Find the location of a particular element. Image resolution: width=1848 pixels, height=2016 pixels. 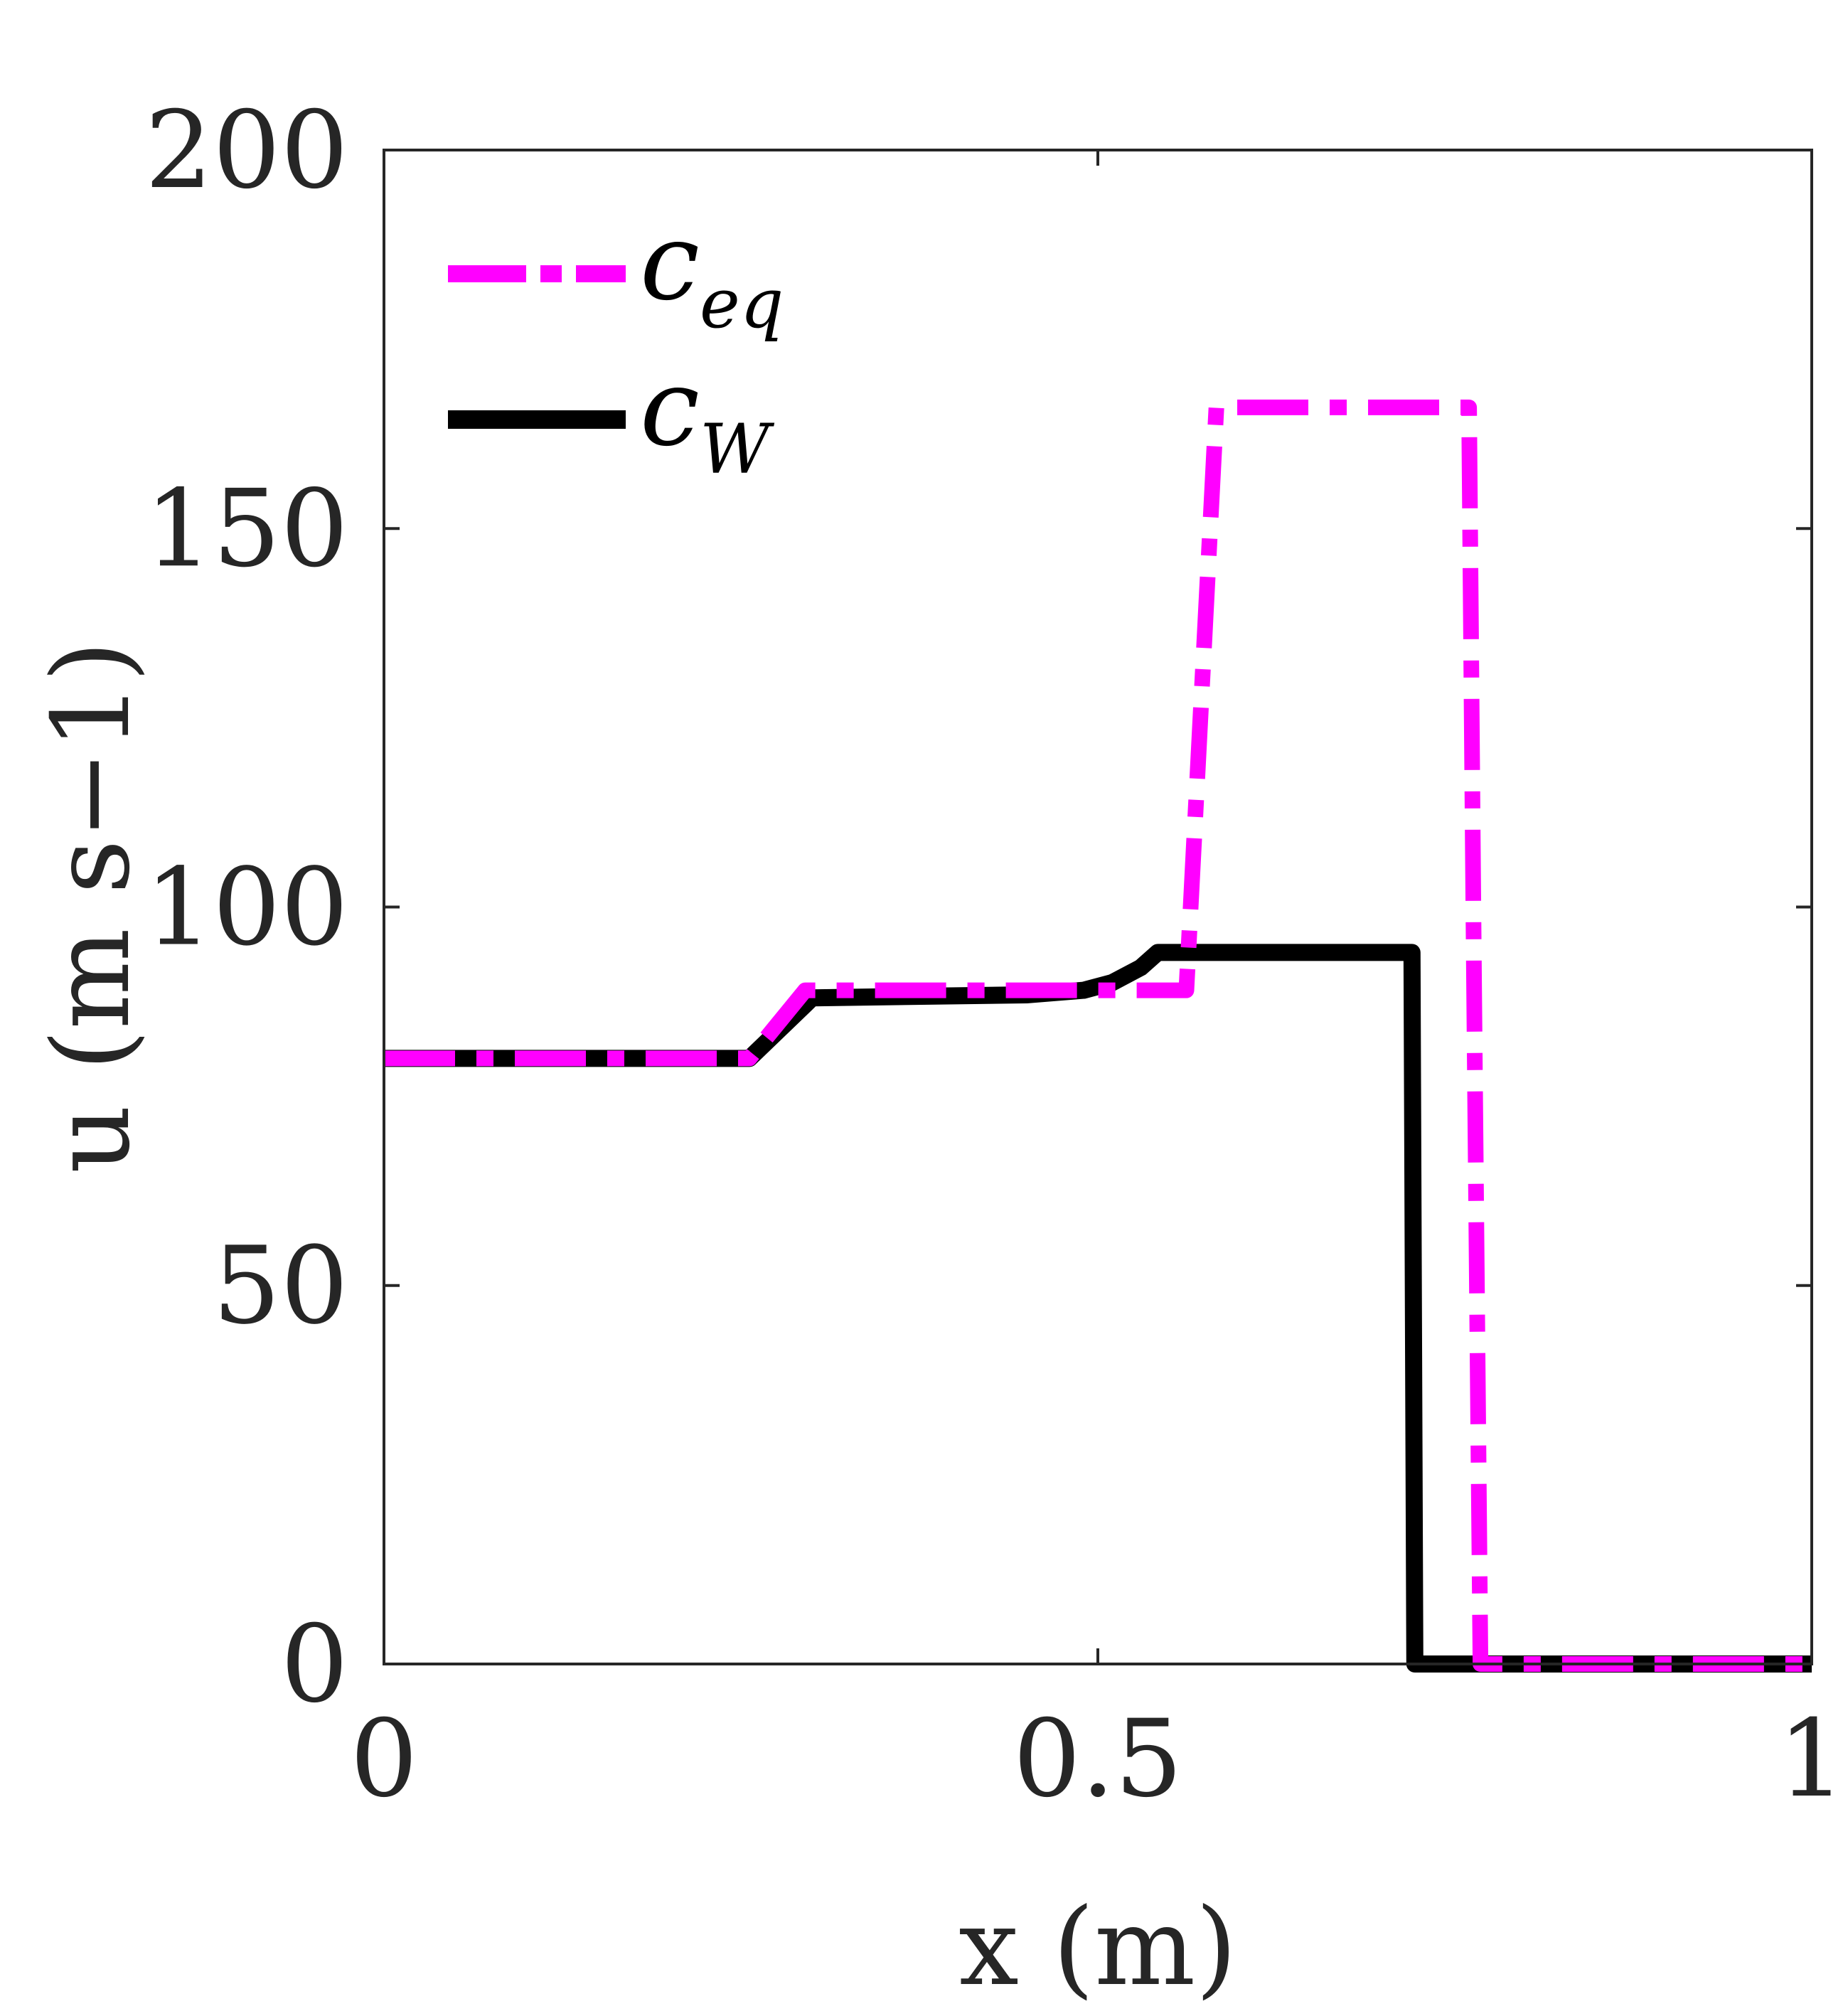

y-tick-label: 0 is located at coordinates (314, 1665).